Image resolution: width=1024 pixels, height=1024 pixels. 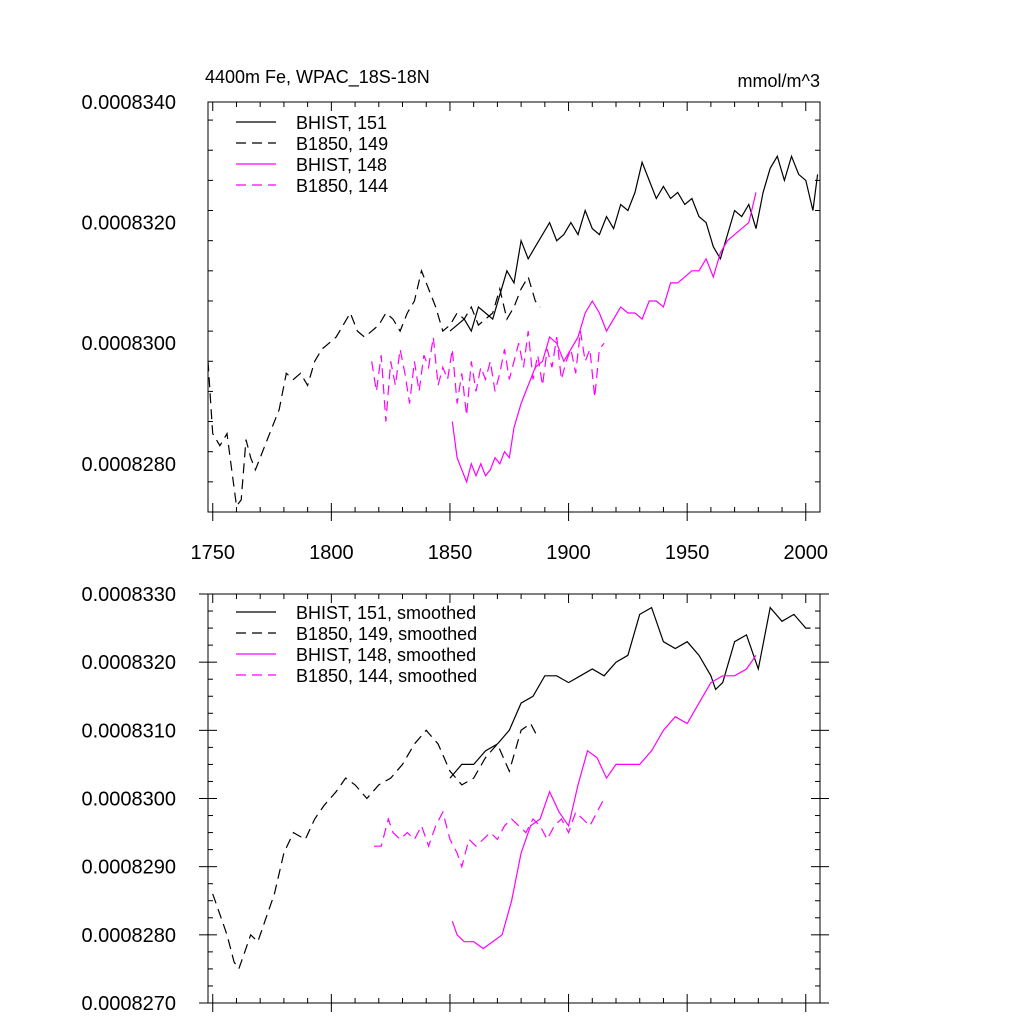 I want to click on x-tick-label: 2000, so click(x=806, y=553).